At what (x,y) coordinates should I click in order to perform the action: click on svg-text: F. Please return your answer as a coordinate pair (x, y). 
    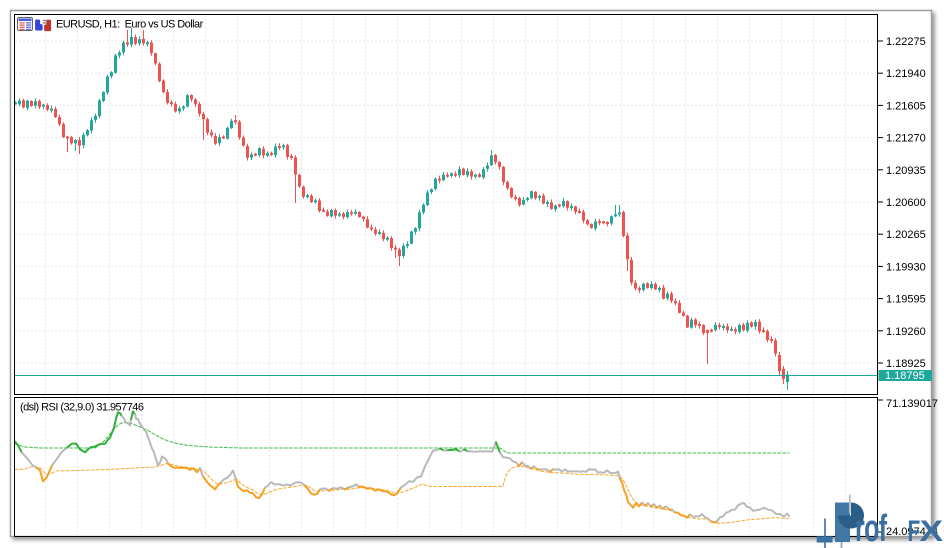
    Looking at the image, I should click on (914, 532).